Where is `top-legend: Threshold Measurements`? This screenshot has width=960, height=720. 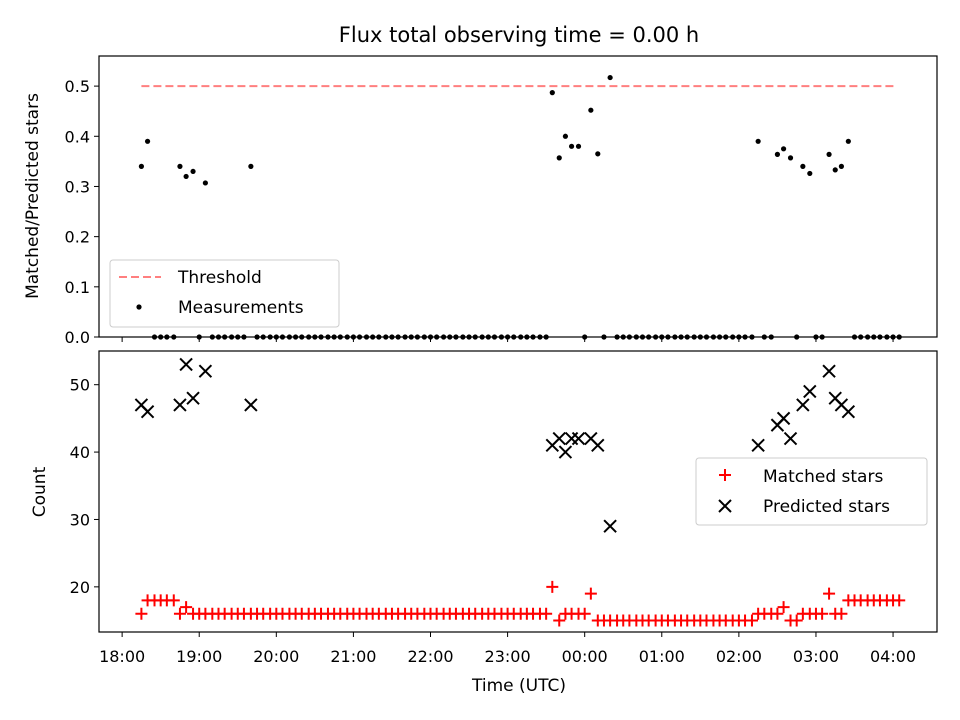 top-legend: Threshold Measurements is located at coordinates (224, 293).